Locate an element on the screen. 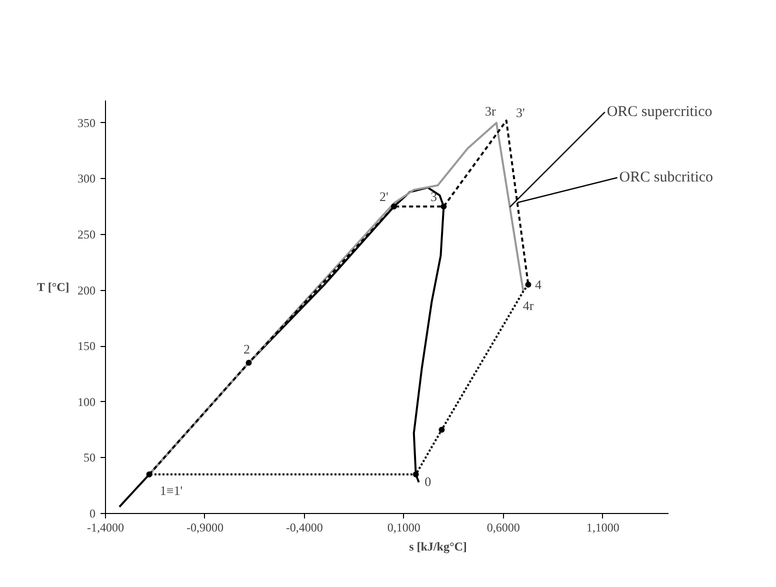 Image resolution: width=776 pixels, height=587 pixels. y-tick-label: 350 is located at coordinates (87, 123).